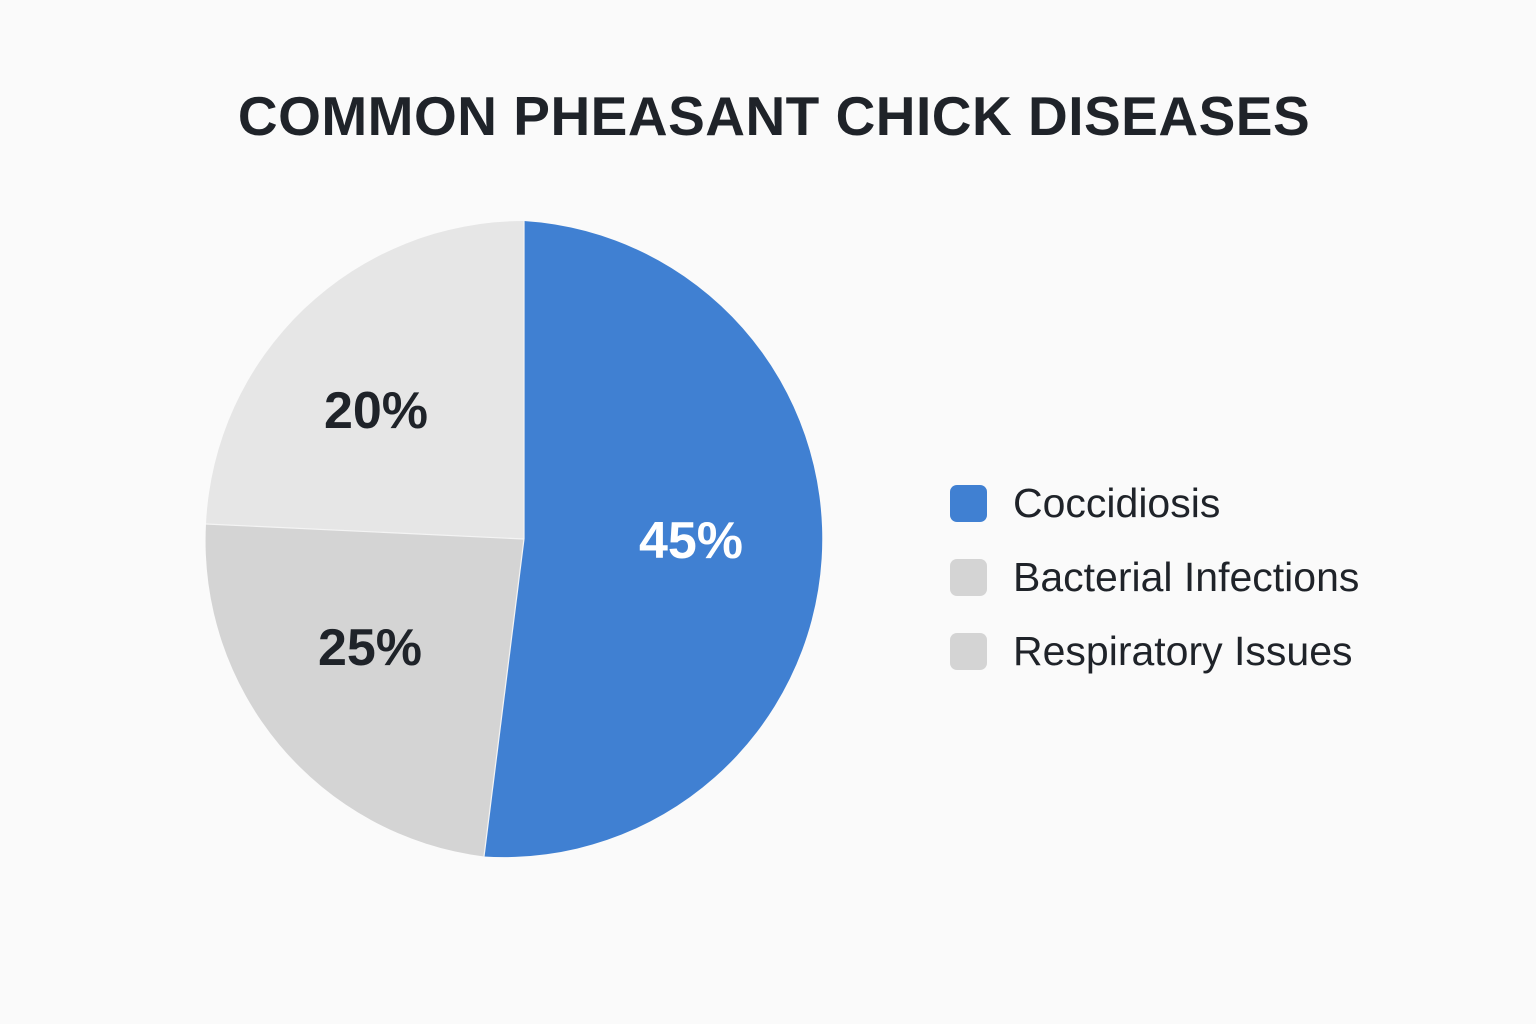  Describe the element at coordinates (376, 411) in the screenshot. I see `slice-label-respiratory-issues: 20%` at that location.